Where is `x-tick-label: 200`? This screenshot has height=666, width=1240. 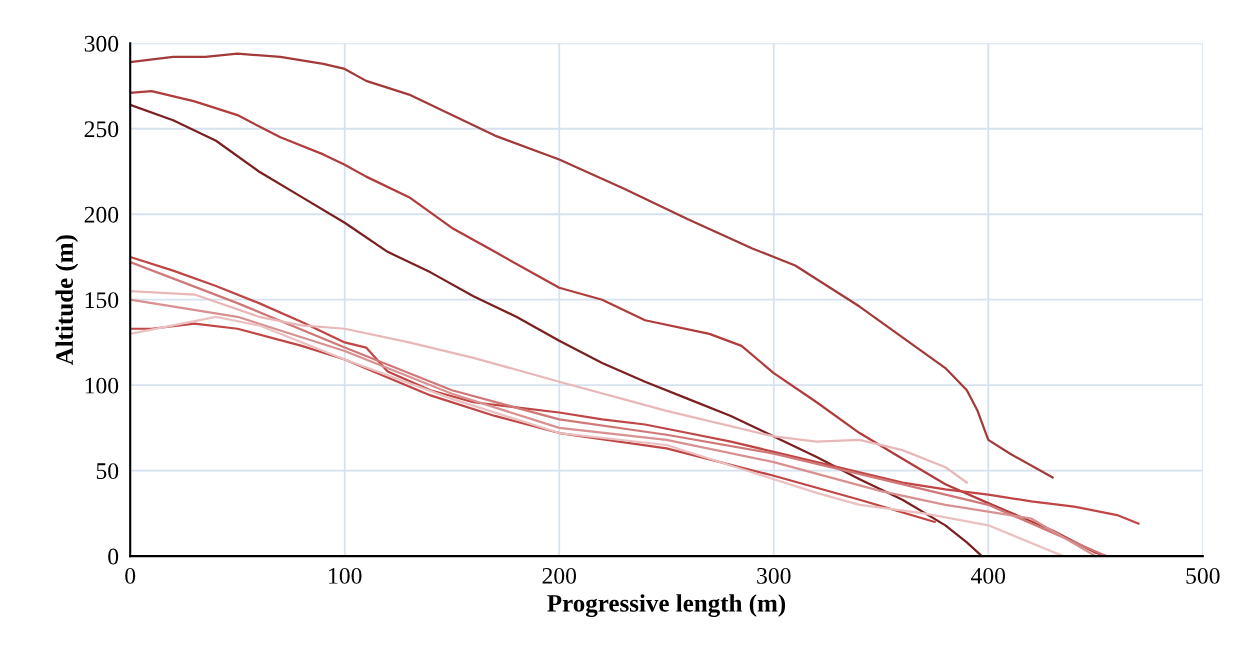
x-tick-label: 200 is located at coordinates (559, 575).